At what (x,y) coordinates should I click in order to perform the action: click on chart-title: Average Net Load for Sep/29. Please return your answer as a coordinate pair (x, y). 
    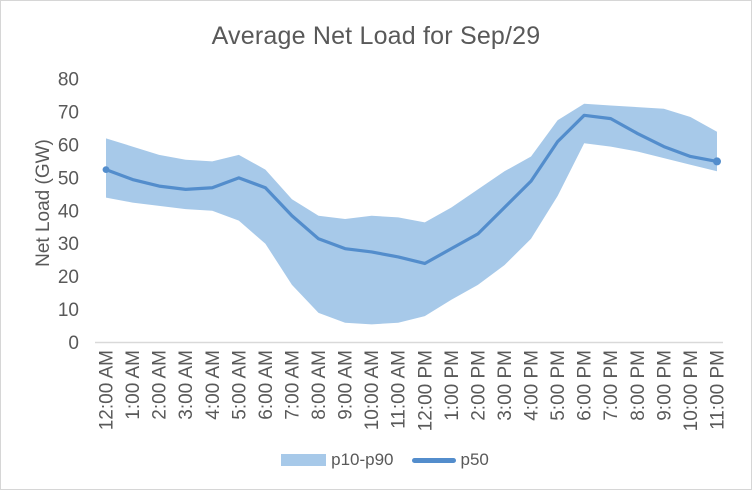
    Looking at the image, I should click on (376, 36).